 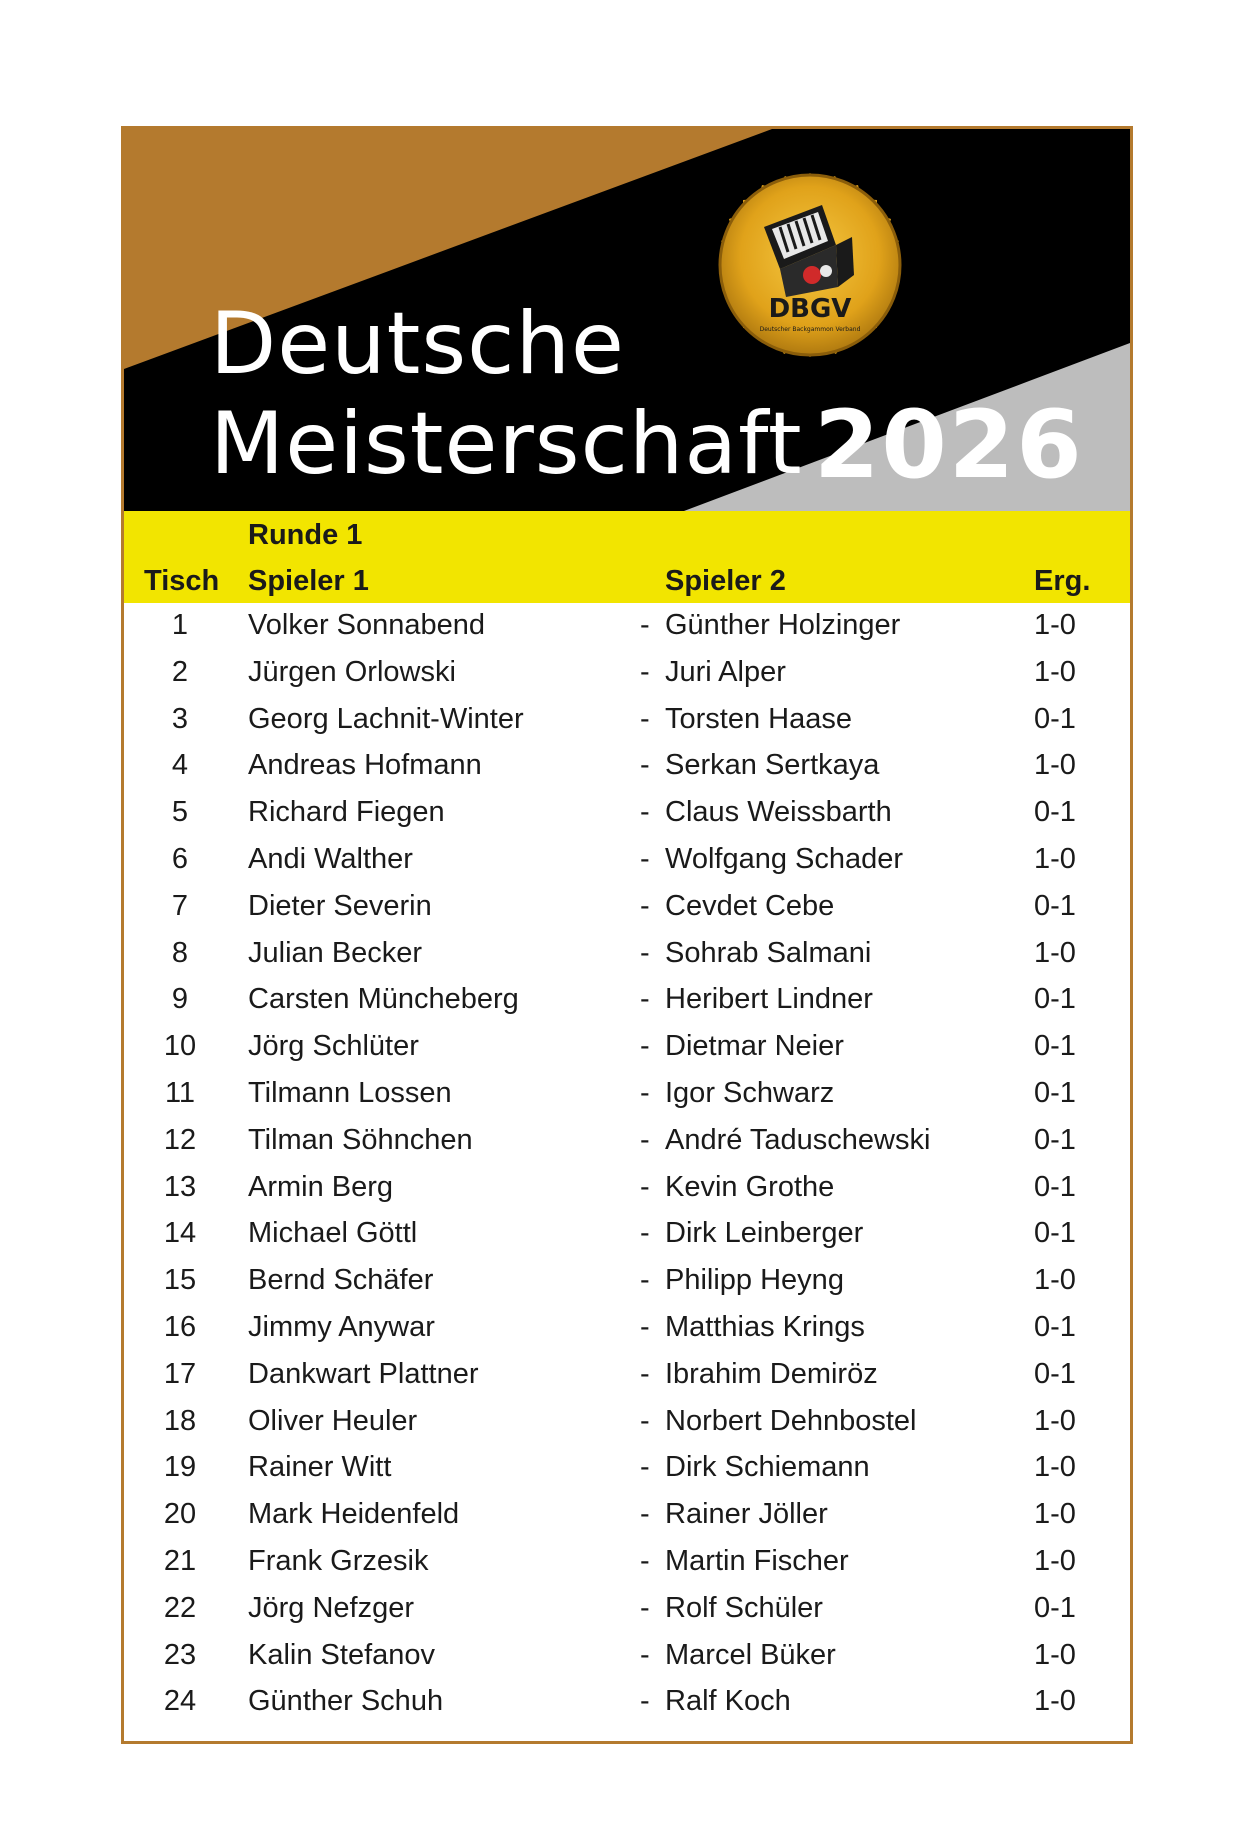 What do you see at coordinates (182, 581) in the screenshot?
I see `header-table: Tisch` at bounding box center [182, 581].